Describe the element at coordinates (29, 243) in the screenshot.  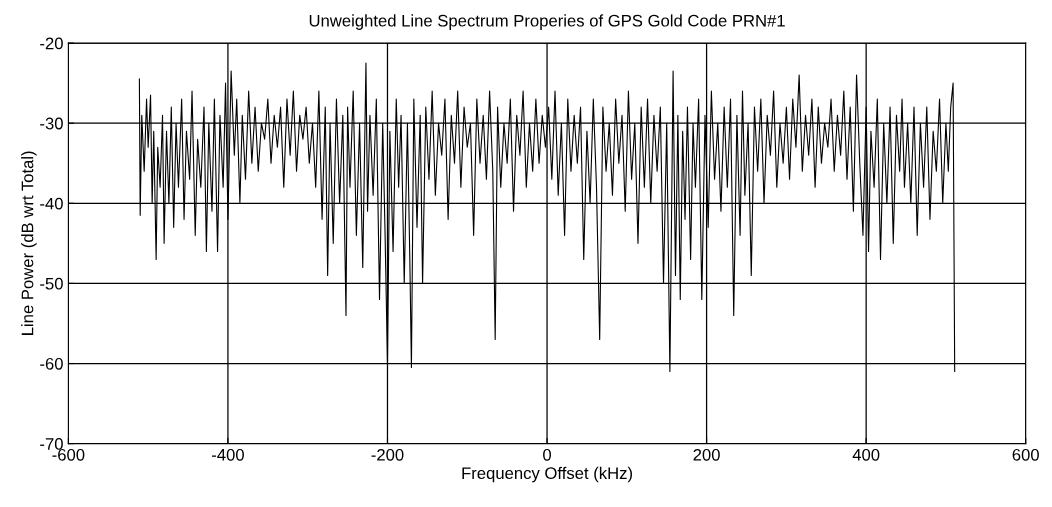
I see `y-axis-title: Line Power (dB wrt Total)` at that location.